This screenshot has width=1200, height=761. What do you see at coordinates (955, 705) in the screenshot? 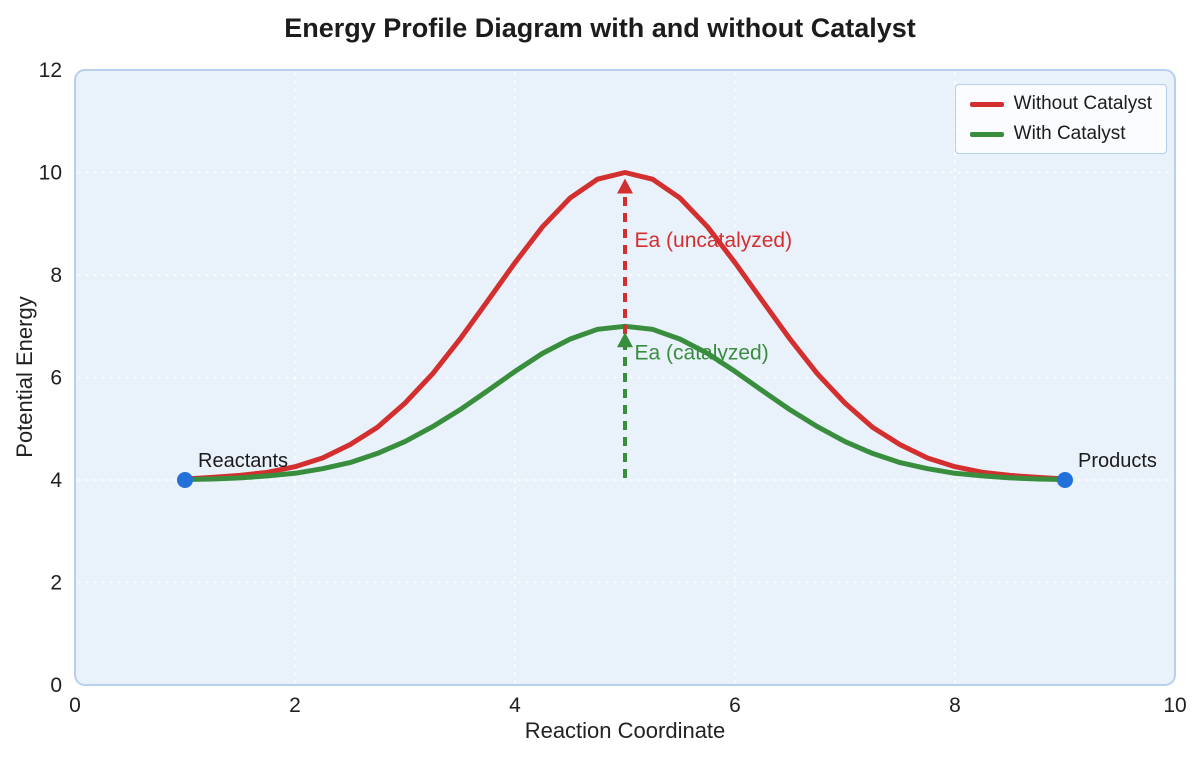
I see `x-tick-label: 8` at bounding box center [955, 705].